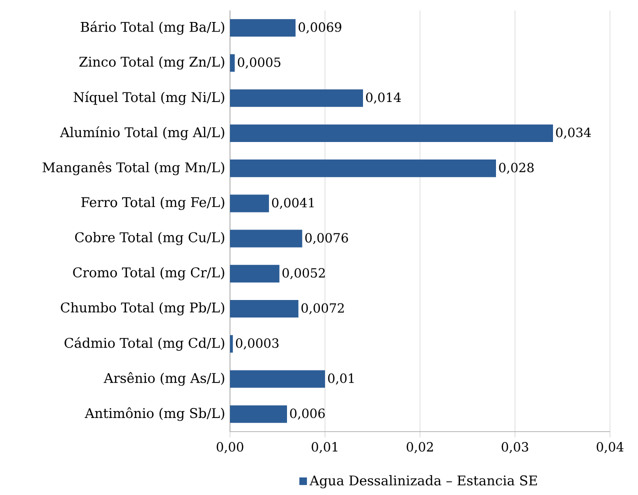  Describe the element at coordinates (257, 344) in the screenshot. I see `data-label: 0,0003` at that location.